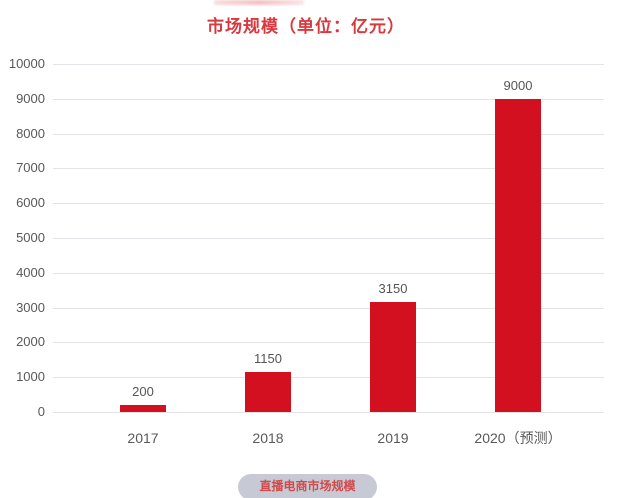 This screenshot has width=640, height=498. What do you see at coordinates (30, 133) in the screenshot?
I see `y-axis-tick-label: 8000` at bounding box center [30, 133].